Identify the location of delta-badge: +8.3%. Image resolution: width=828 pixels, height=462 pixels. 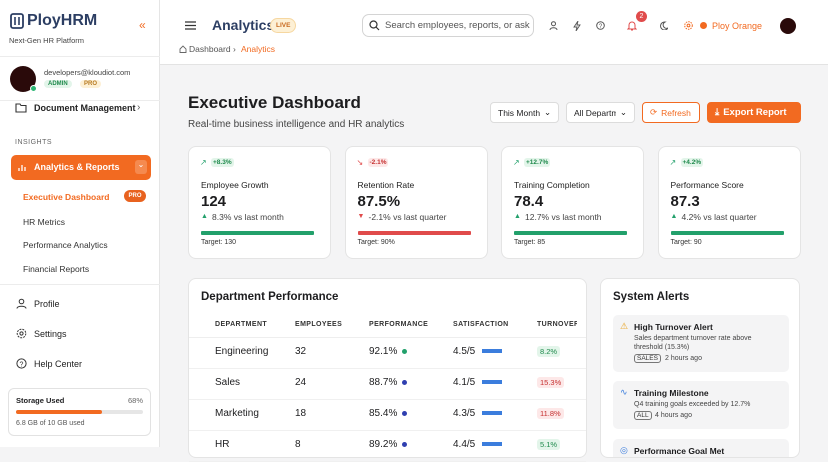
(222, 162).